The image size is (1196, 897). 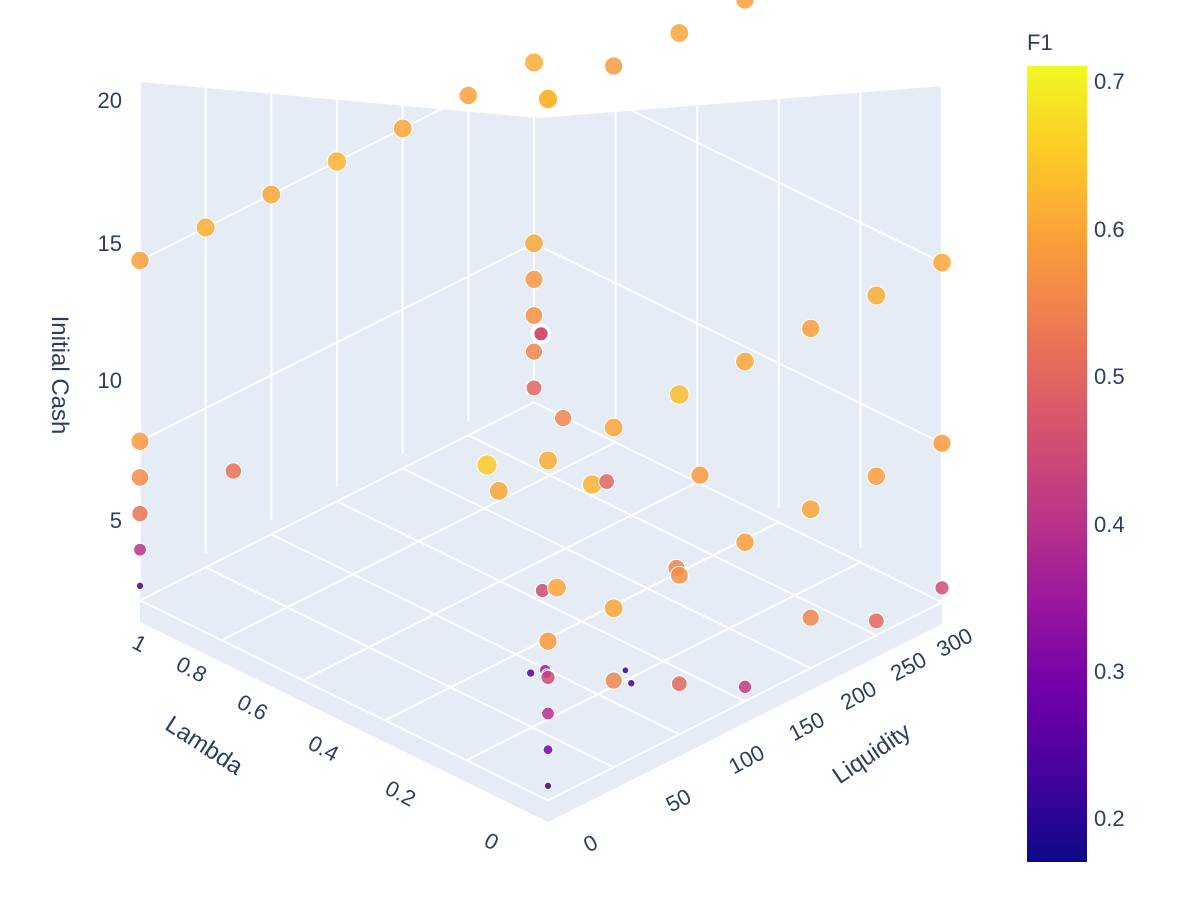 I want to click on lambda-tick: 0.8, so click(x=191, y=669).